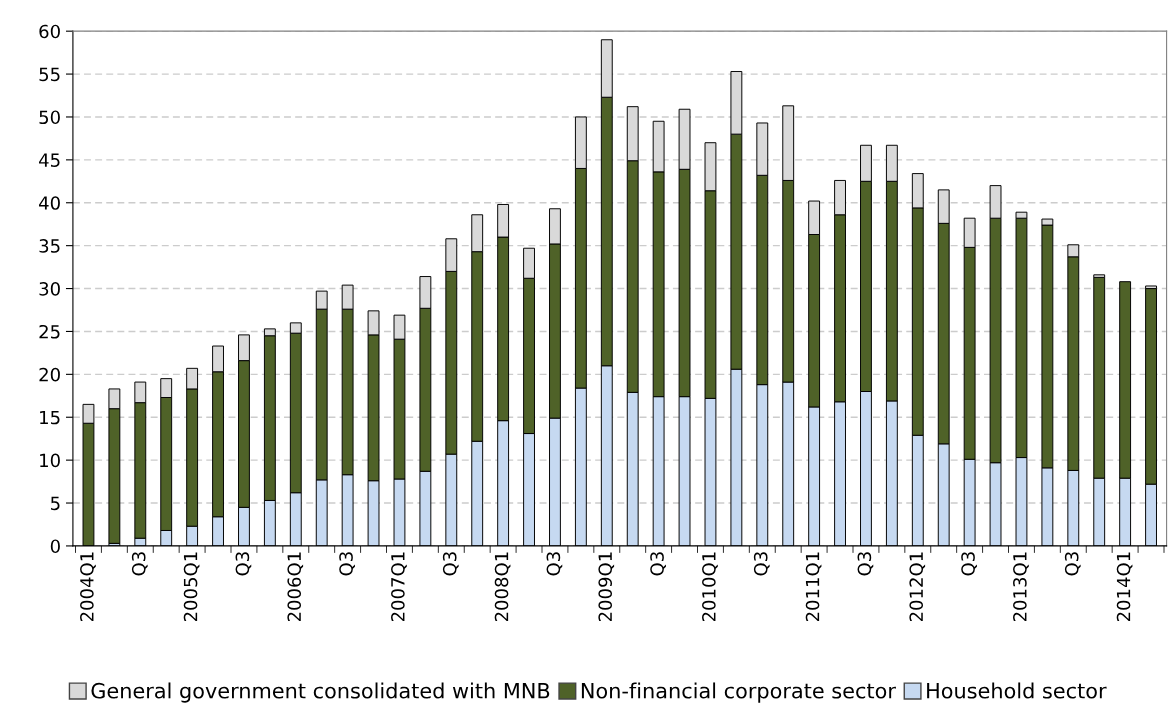 This screenshot has height=725, width=1176. Describe the element at coordinates (49, 246) in the screenshot. I see `y-tick-label: 35` at that location.